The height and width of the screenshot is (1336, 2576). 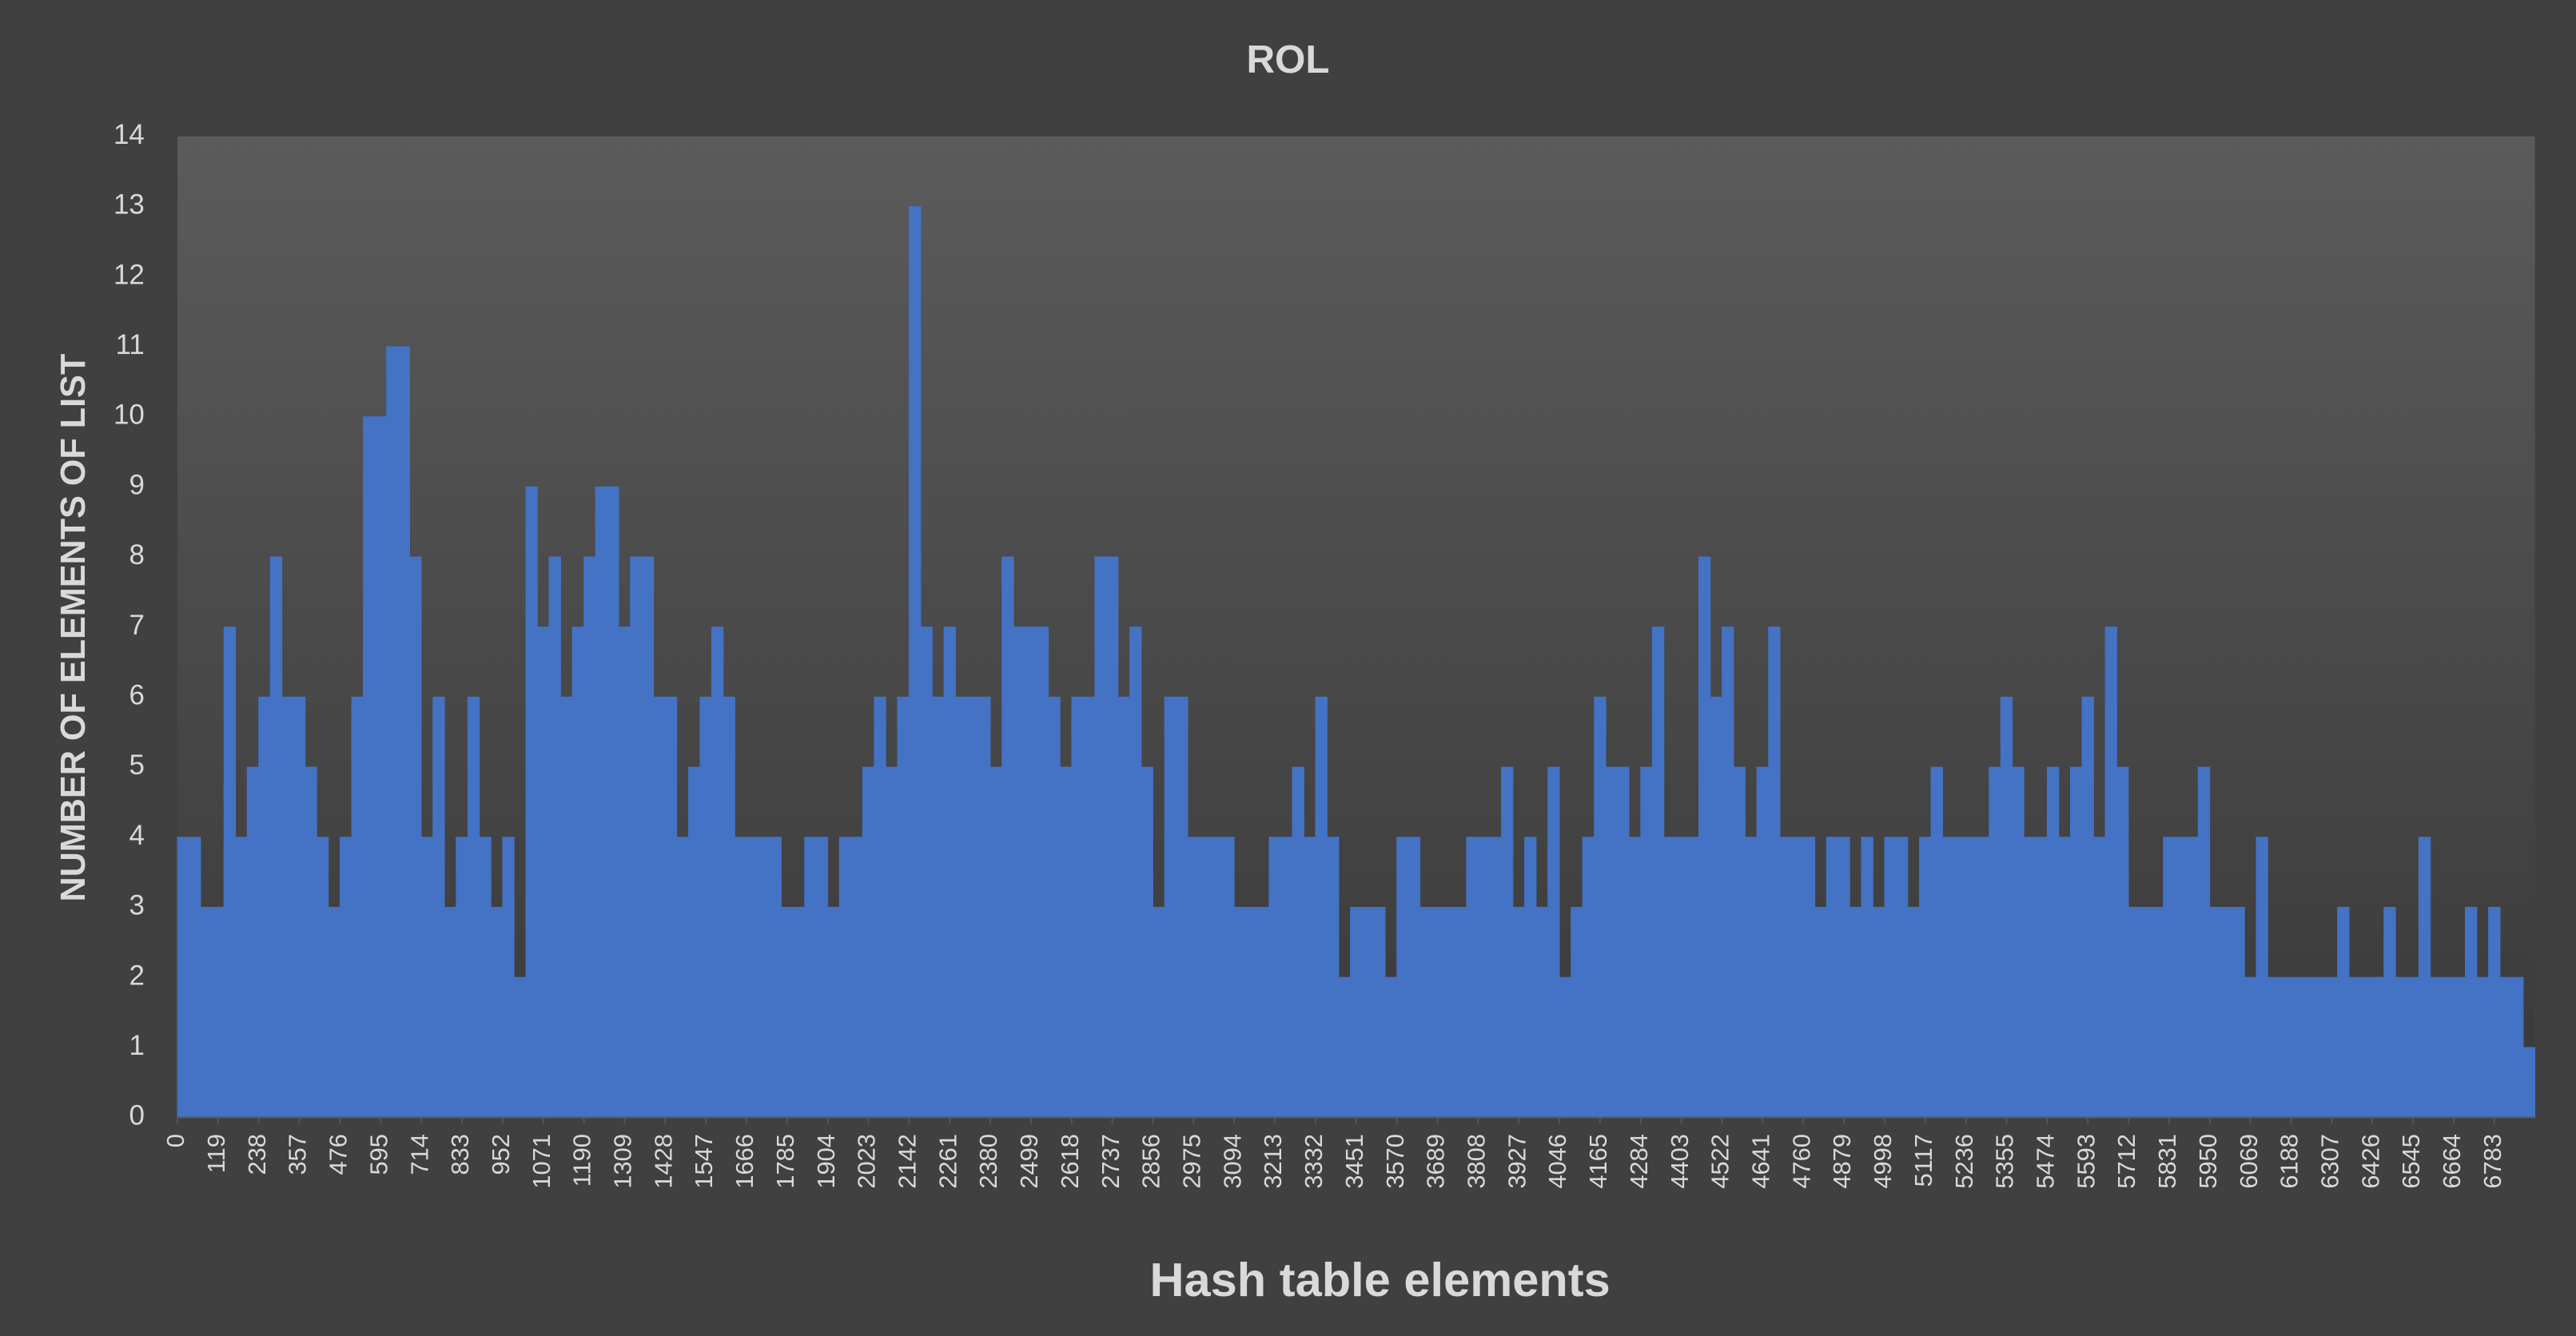 What do you see at coordinates (1720, 1161) in the screenshot?
I see `x-tick-label: 4522` at bounding box center [1720, 1161].